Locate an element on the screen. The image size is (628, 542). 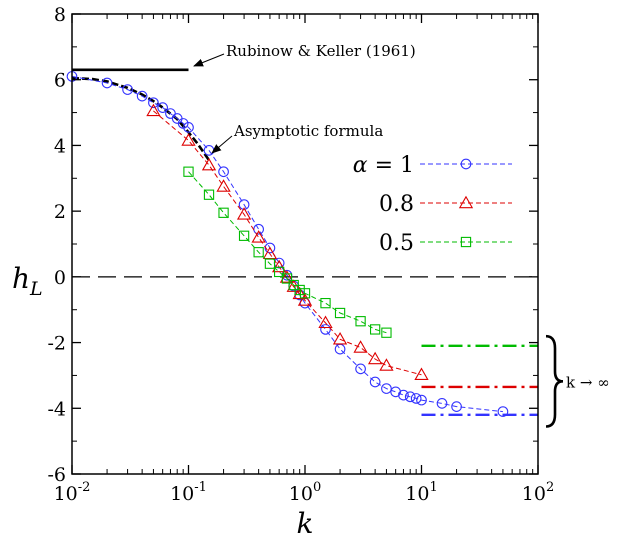
y-tick-label: -2 is located at coordinates (56, 344).